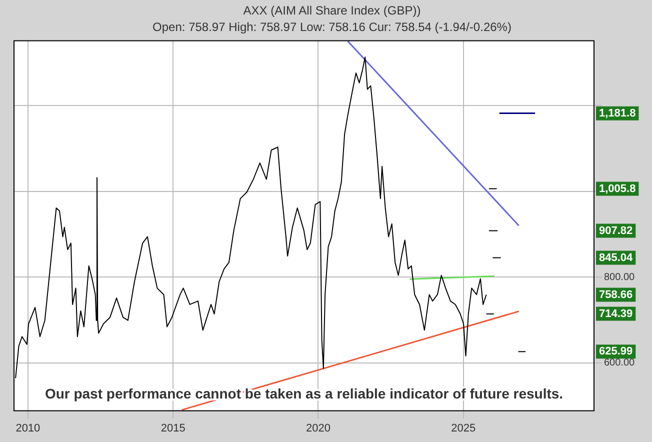 This screenshot has width=652, height=442. I want to click on y-tick-label: 600.00, so click(620, 363).